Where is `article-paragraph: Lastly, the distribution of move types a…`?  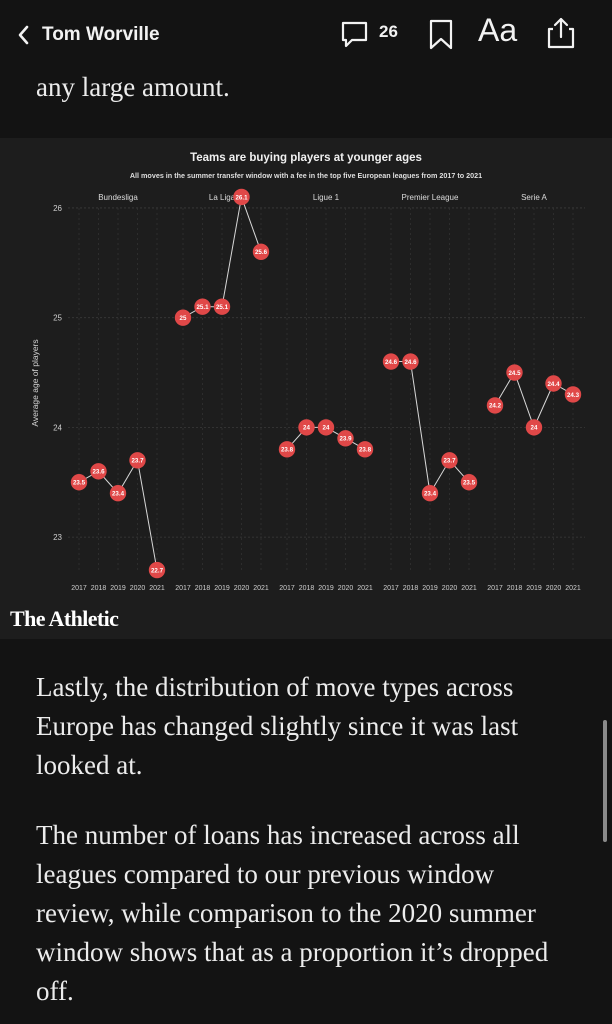
article-paragraph: Lastly, the distribution of move types a… is located at coordinates (277, 726).